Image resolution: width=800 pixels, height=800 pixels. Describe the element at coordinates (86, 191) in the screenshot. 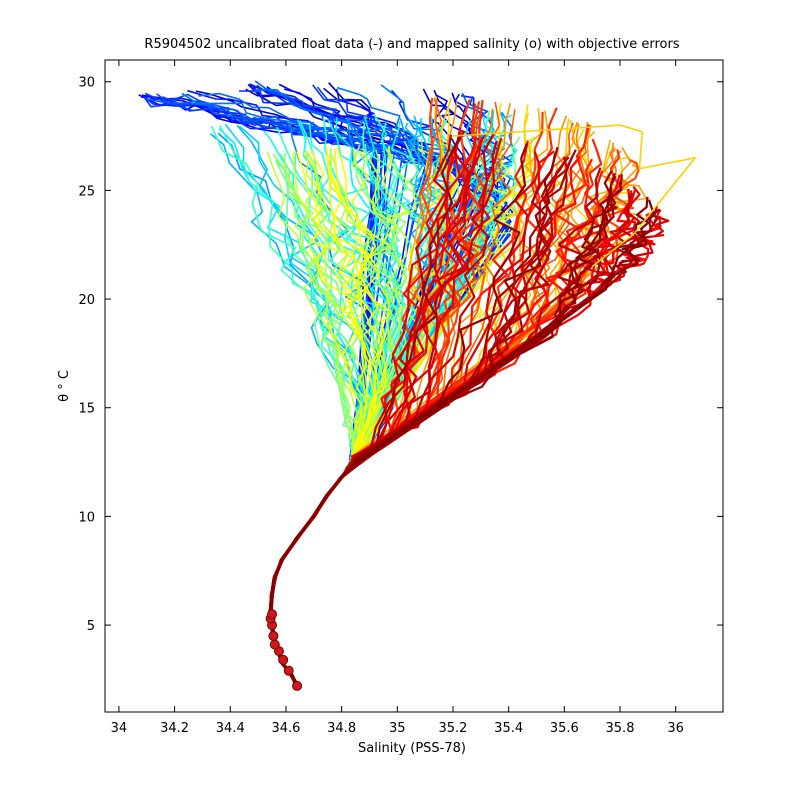

I see `y-tick-label: 25` at that location.